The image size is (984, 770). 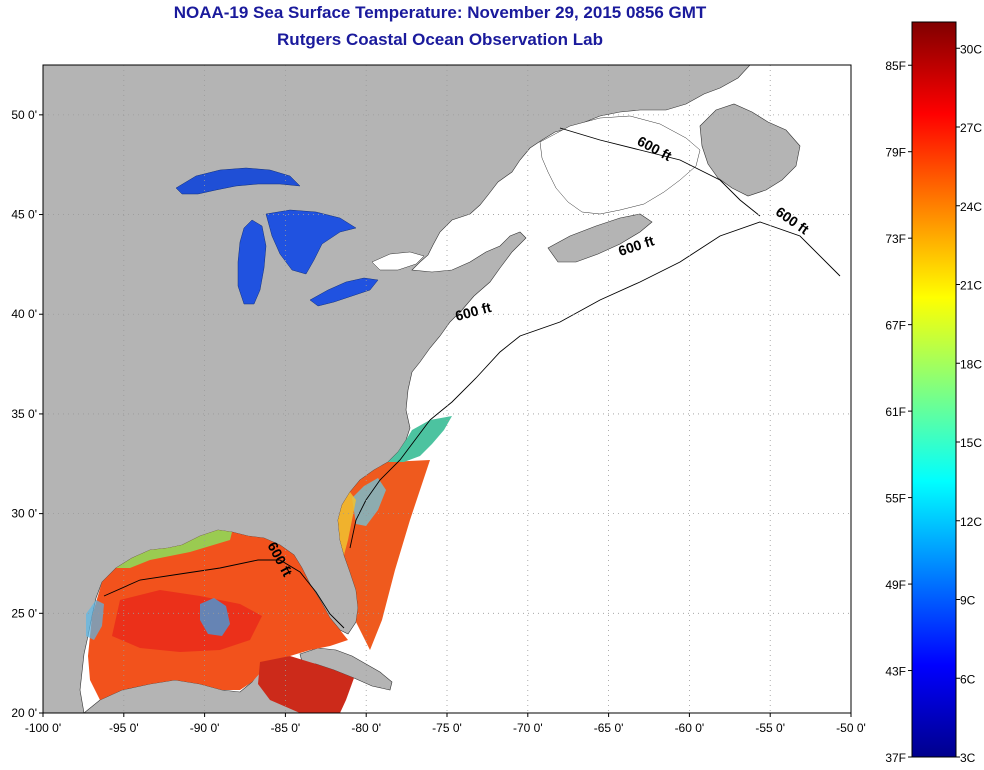 I want to click on colorbar-f-label: 61F, so click(x=895, y=412).